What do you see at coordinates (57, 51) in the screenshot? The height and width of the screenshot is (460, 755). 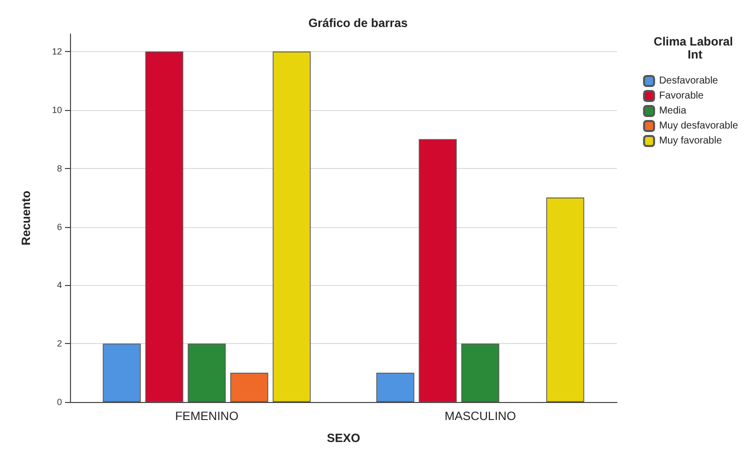 I see `y-tick-label: 12` at bounding box center [57, 51].